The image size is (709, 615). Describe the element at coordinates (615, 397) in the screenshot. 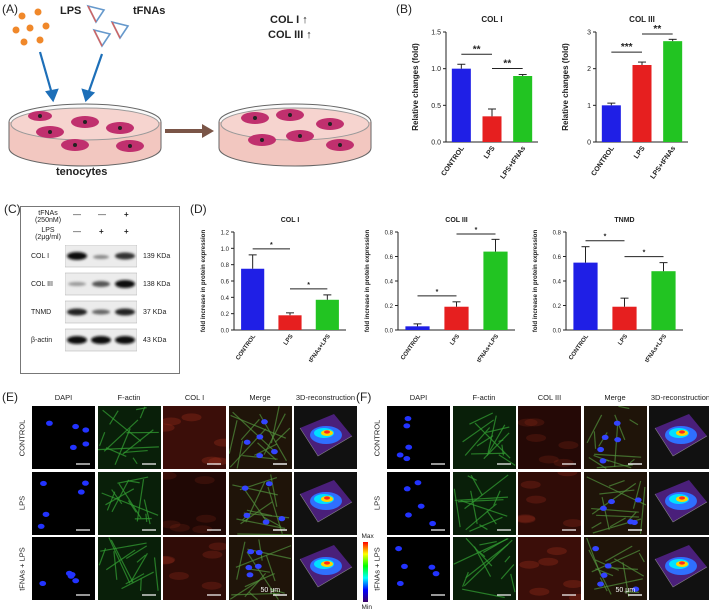

I see `column-header: Merge` at that location.